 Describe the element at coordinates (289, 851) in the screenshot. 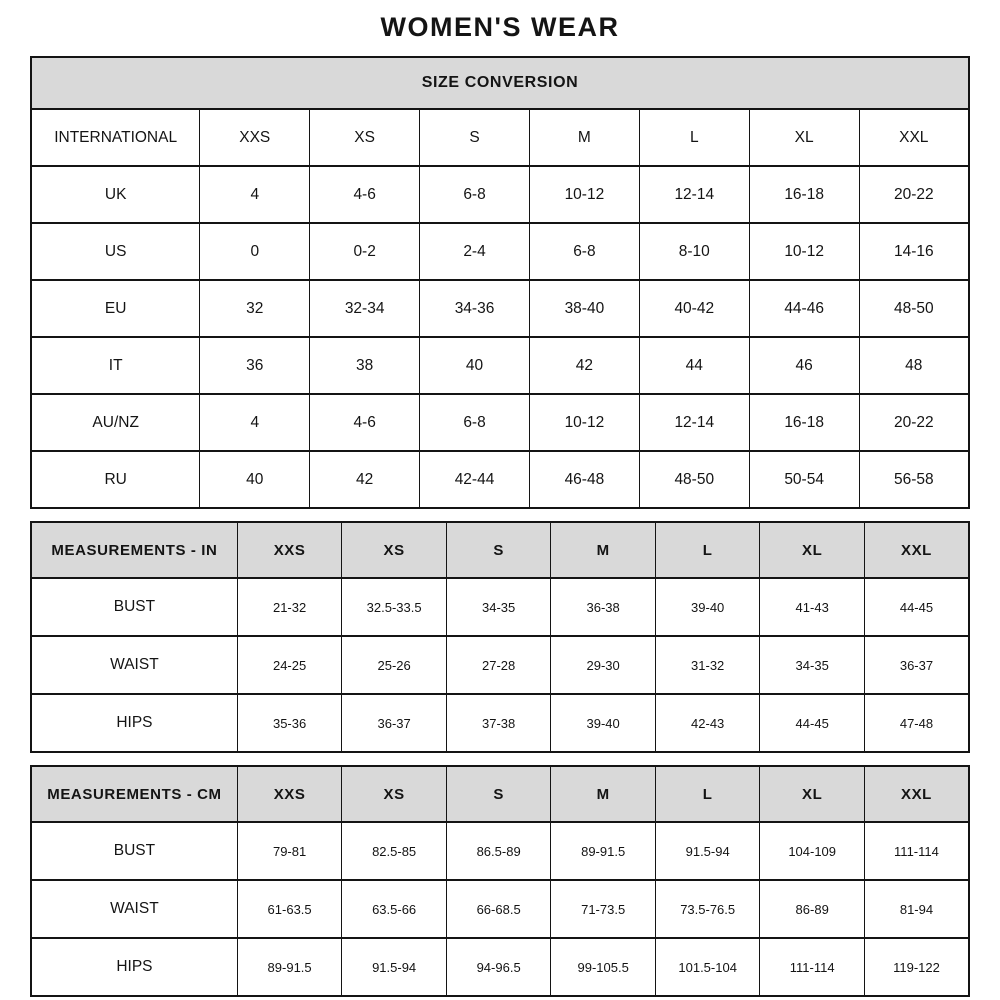

I see `cell-bust-cm-xxs: 79-81` at that location.